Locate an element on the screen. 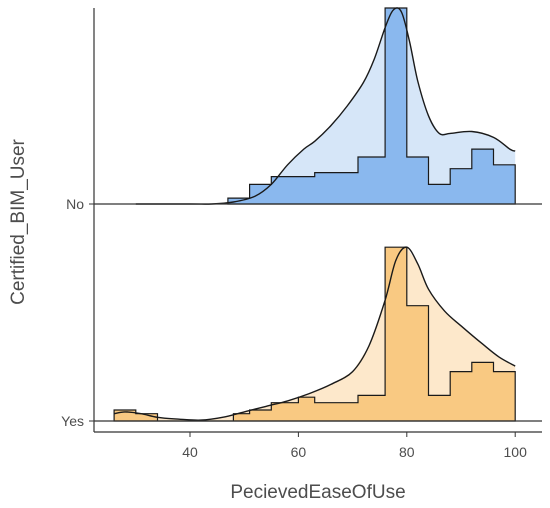 This screenshot has width=550, height=508. y-tick-label-no: No is located at coordinates (75, 204).